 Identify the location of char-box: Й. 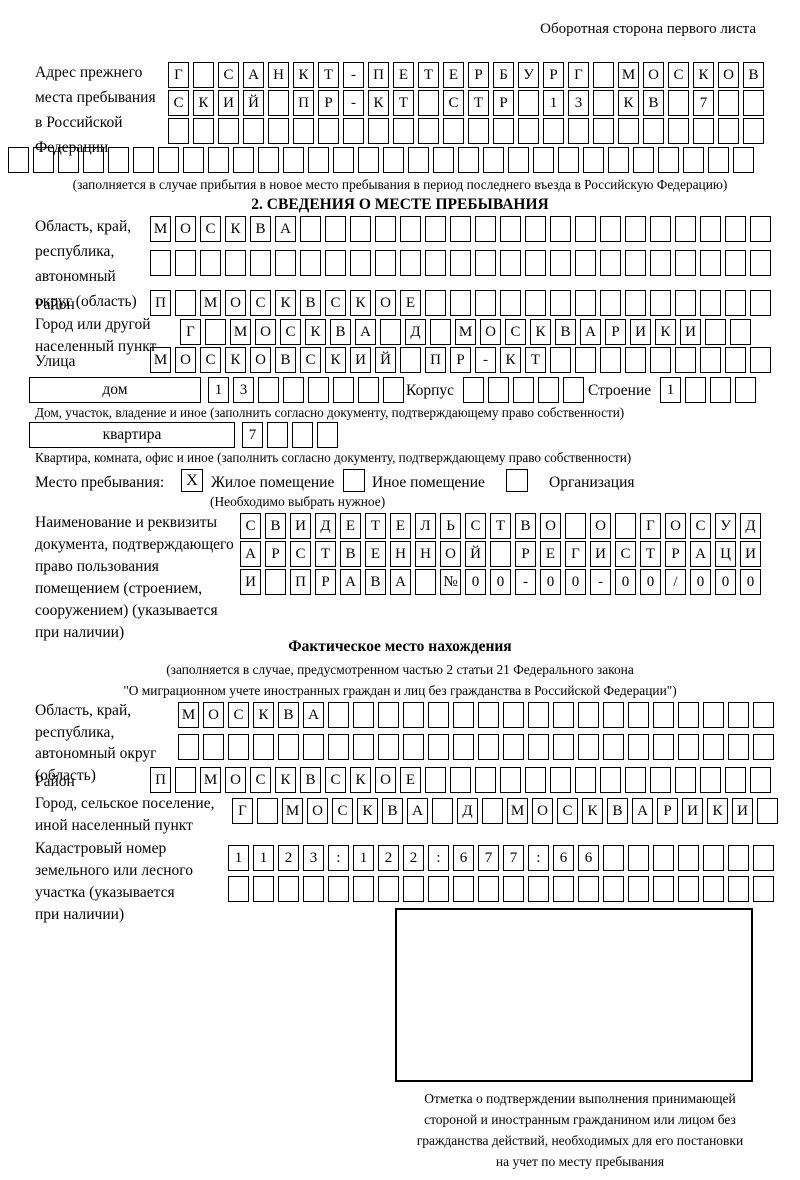
(253, 103).